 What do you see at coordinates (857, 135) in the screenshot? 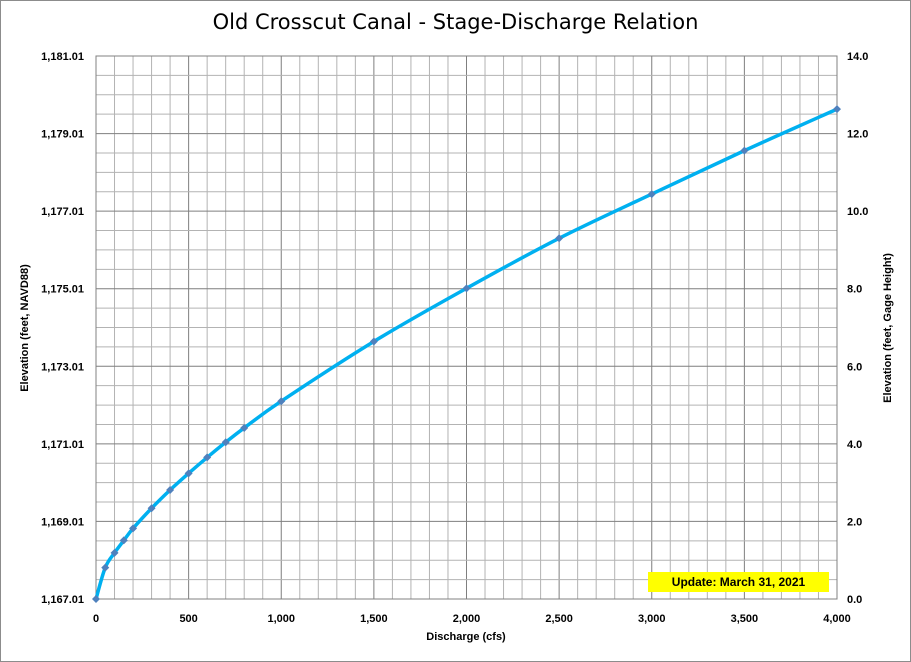
I see `y-right-tick-label: 12.0` at bounding box center [857, 135].